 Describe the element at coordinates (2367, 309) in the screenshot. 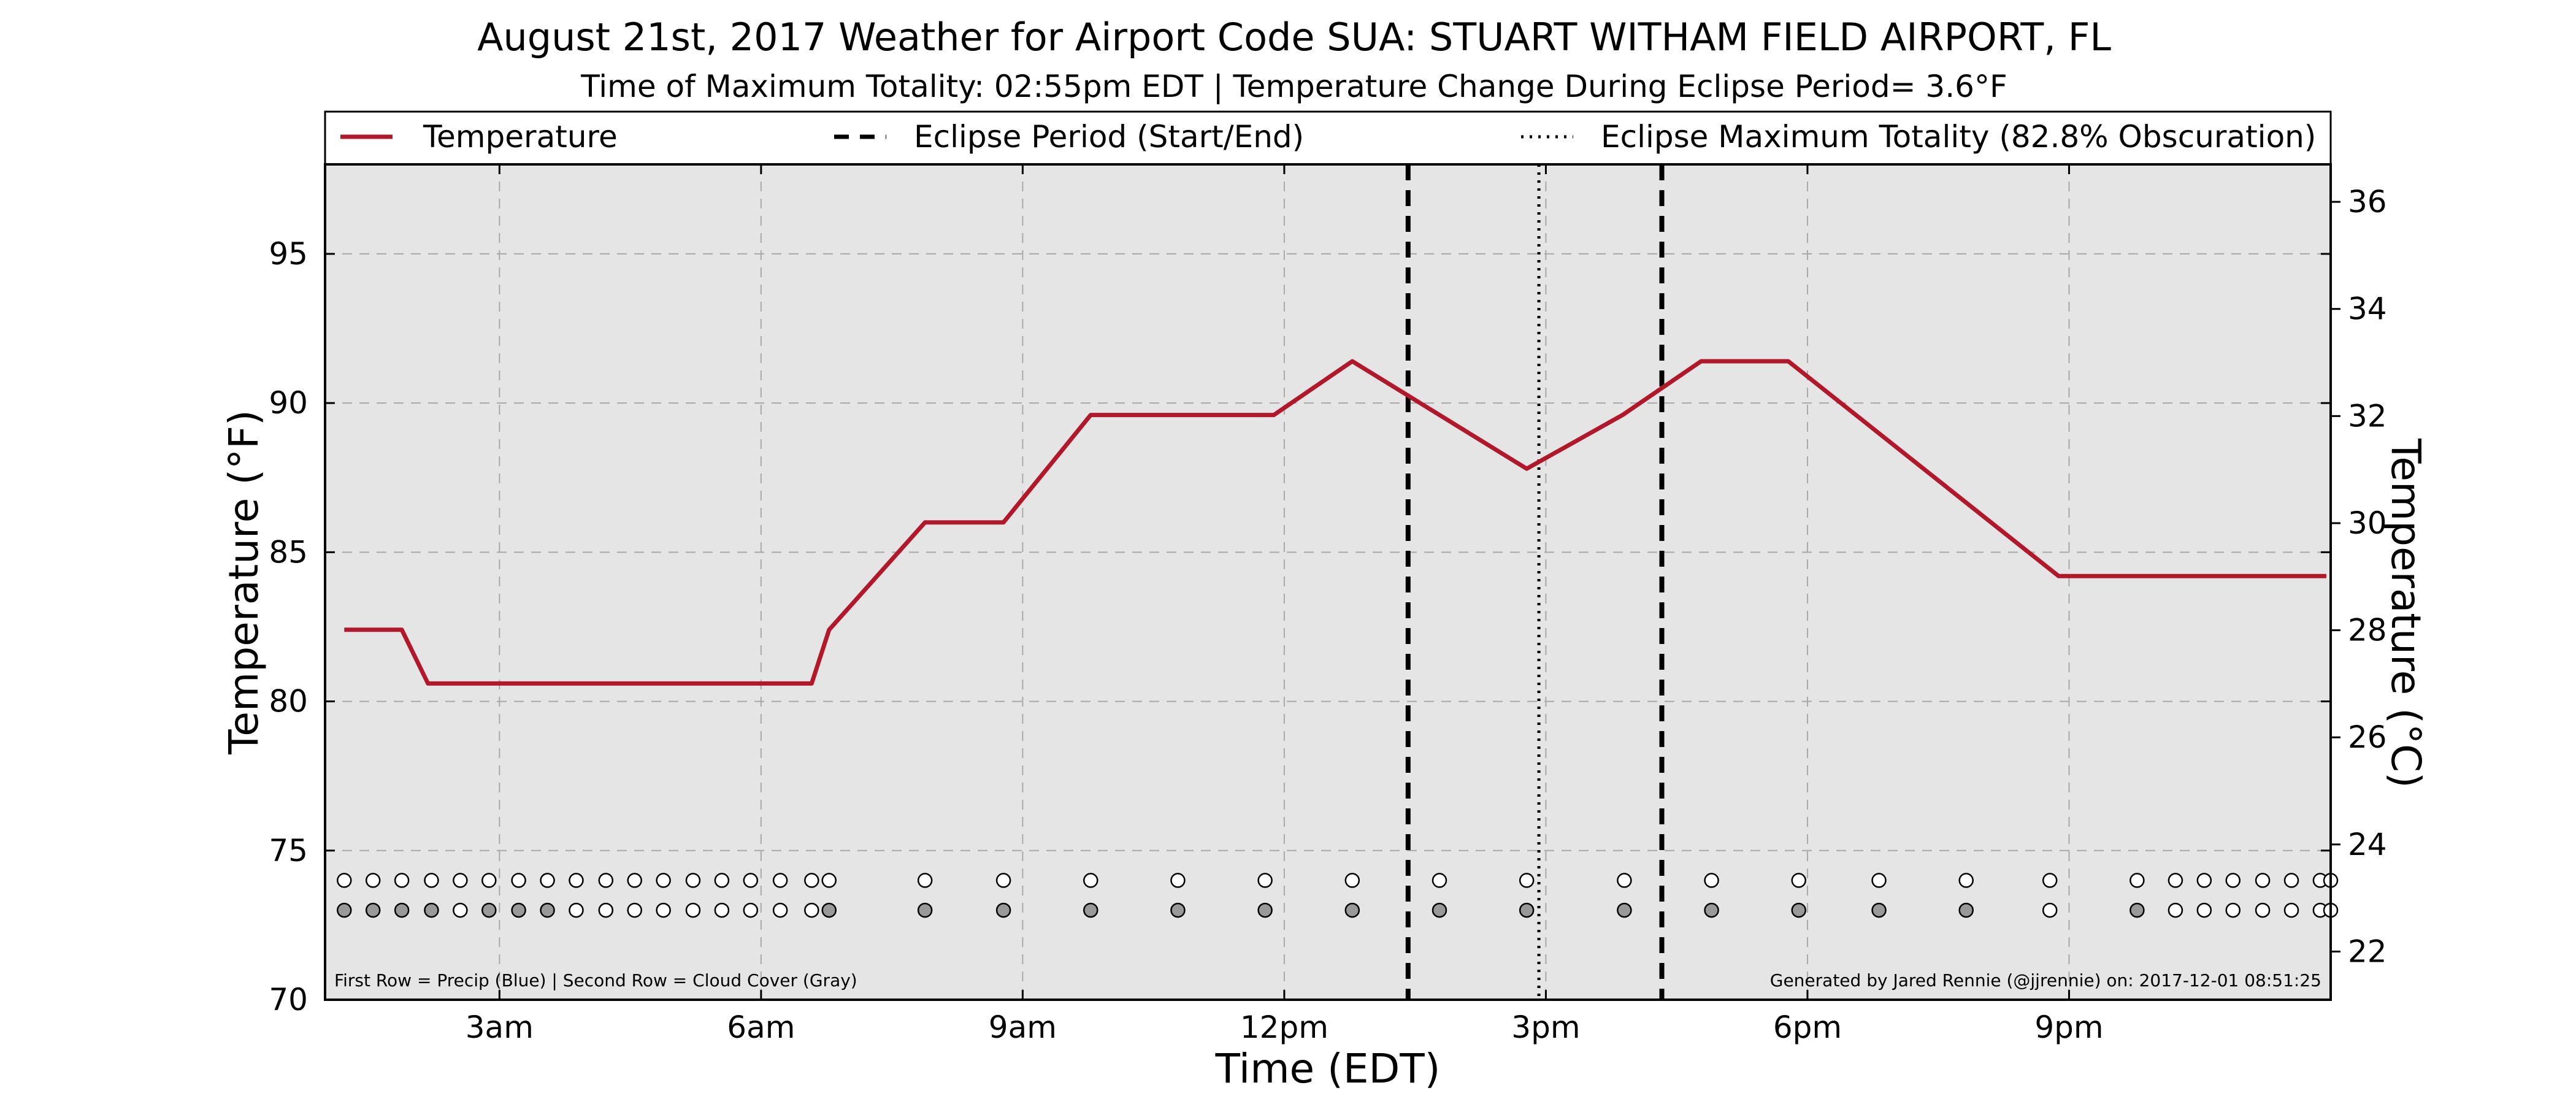

I see `y-tick-label-right: 34` at that location.